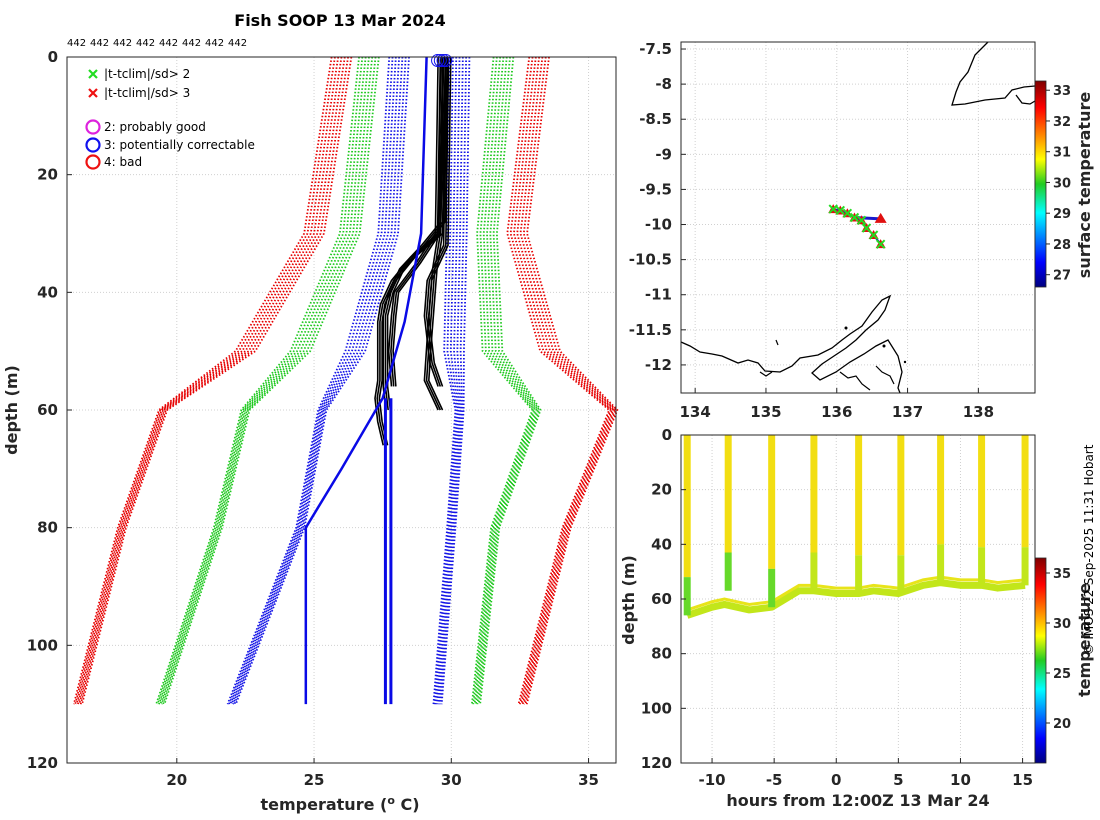 This screenshot has width=1100, height=820. I want to click on map-grid, so click(858, 217).